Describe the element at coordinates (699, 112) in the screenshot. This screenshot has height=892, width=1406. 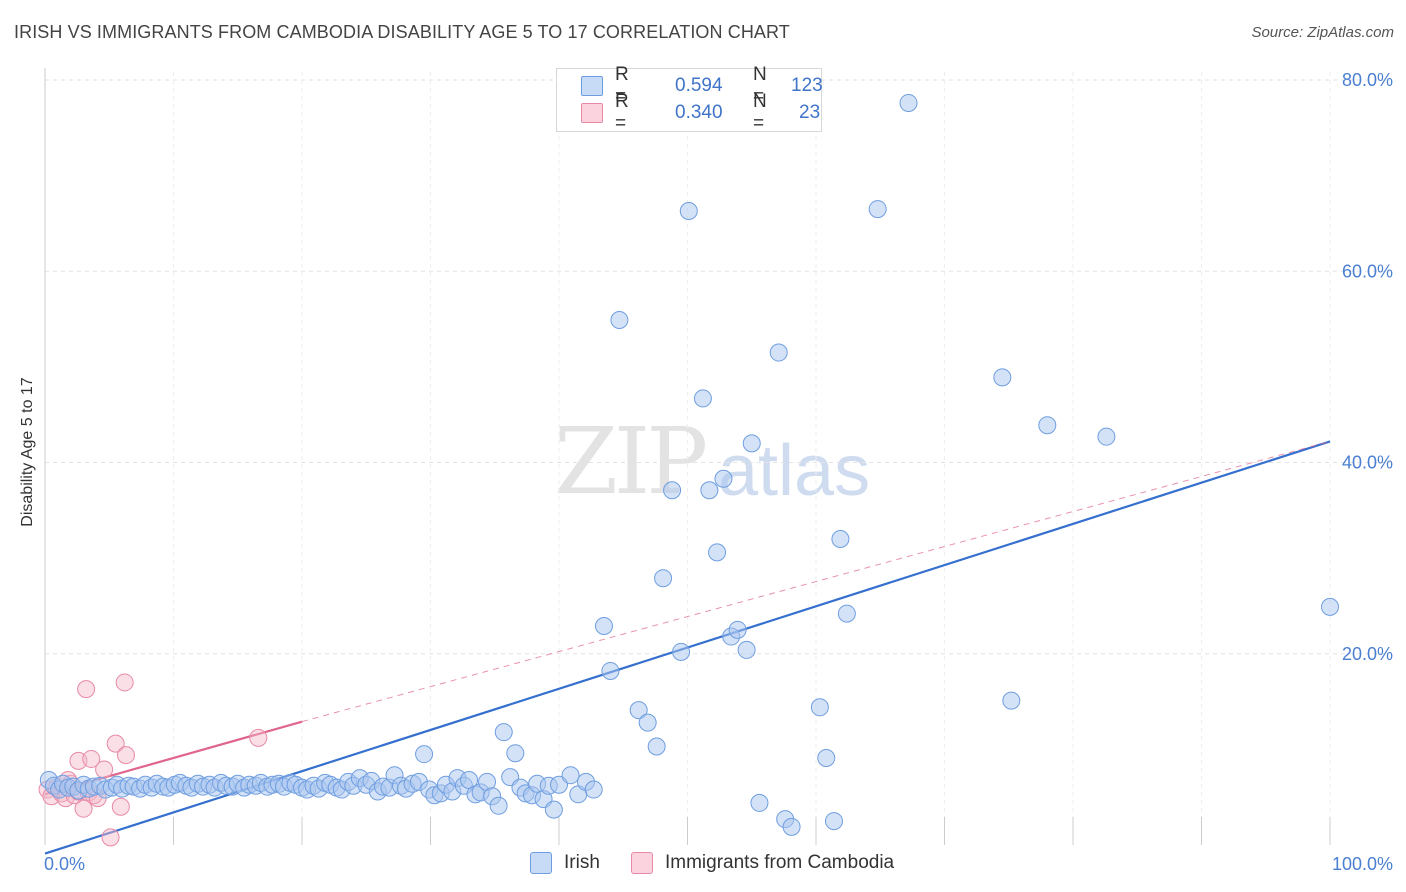
I see `legend-r-value: 0.340` at that location.